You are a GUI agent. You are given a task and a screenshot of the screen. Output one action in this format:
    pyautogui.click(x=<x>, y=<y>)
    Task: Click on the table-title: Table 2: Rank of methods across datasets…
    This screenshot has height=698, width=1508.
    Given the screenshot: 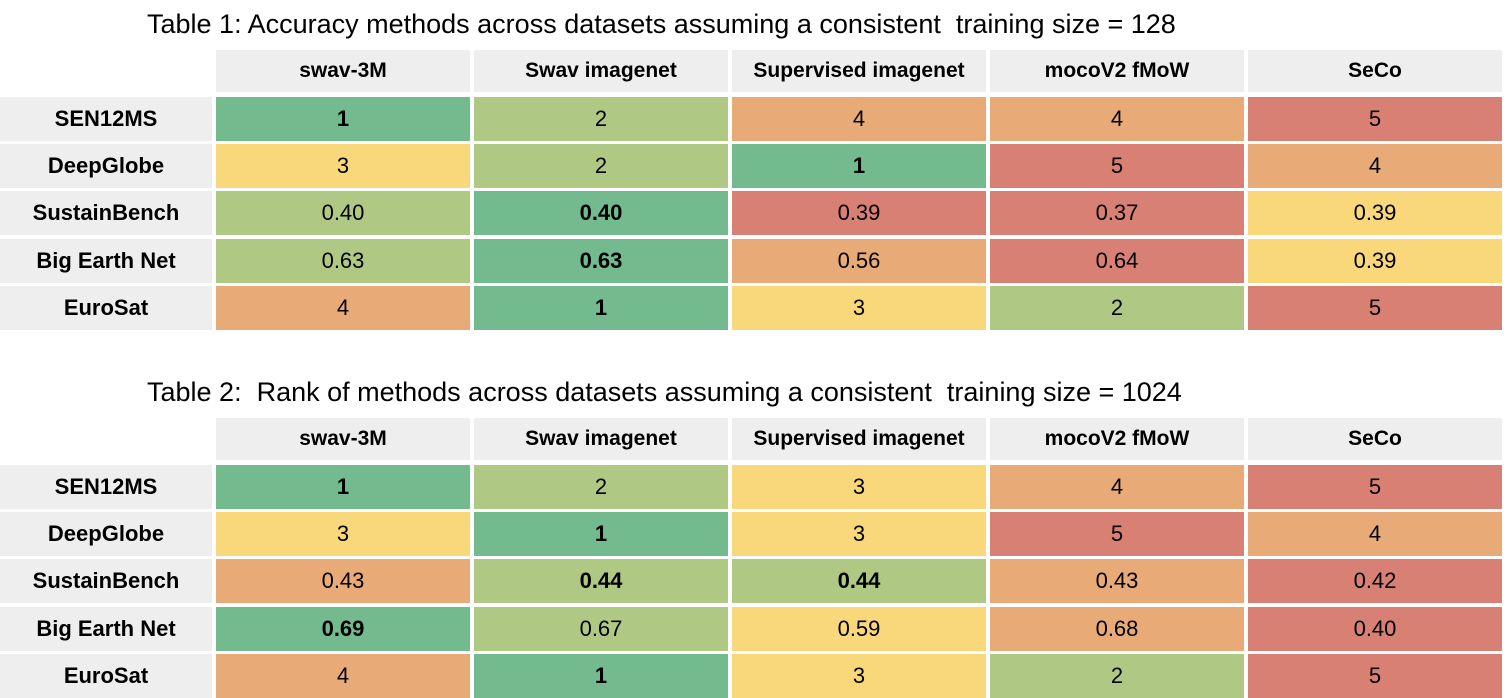 What is the action you would take?
    pyautogui.click(x=664, y=392)
    